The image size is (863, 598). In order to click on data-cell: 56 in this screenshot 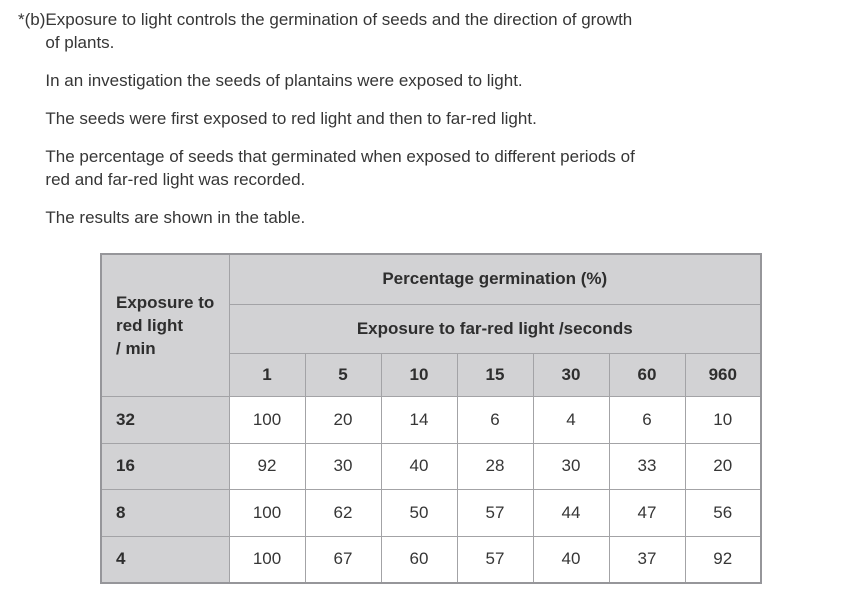, I will do `click(723, 512)`.